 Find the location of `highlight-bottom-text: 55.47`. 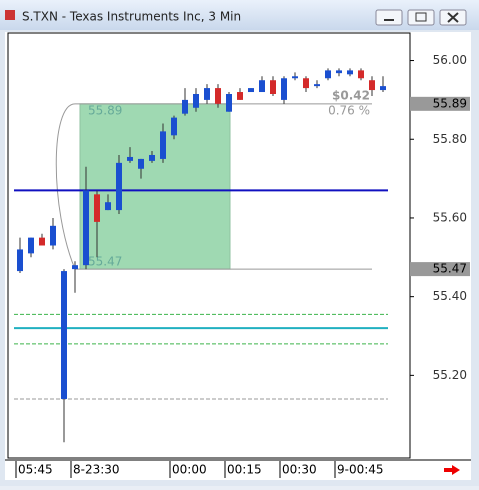

highlight-bottom-text: 55.47 is located at coordinates (105, 262).